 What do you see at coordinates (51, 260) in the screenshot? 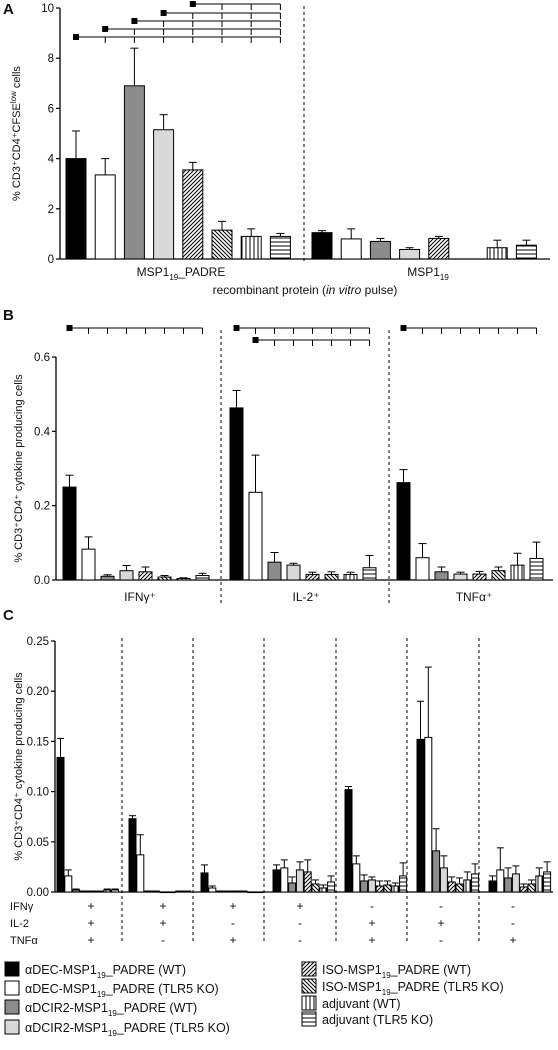
I see `y-tick-label: 0` at bounding box center [51, 260].